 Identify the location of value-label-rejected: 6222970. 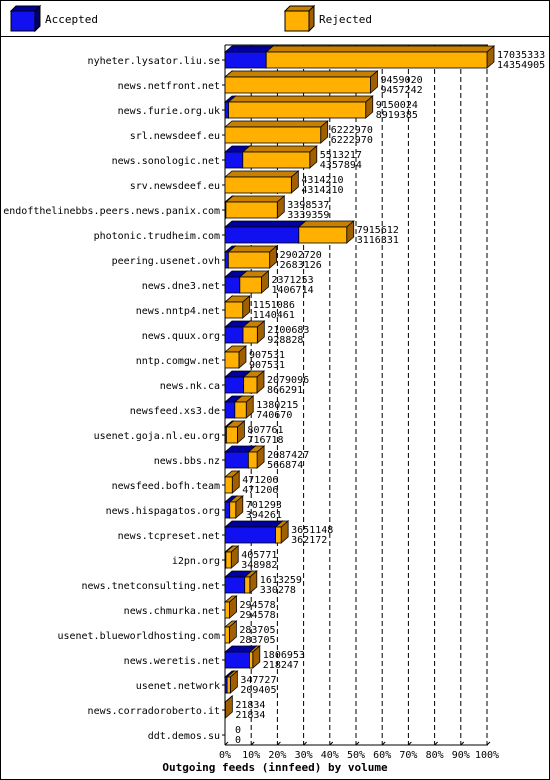
(352, 140).